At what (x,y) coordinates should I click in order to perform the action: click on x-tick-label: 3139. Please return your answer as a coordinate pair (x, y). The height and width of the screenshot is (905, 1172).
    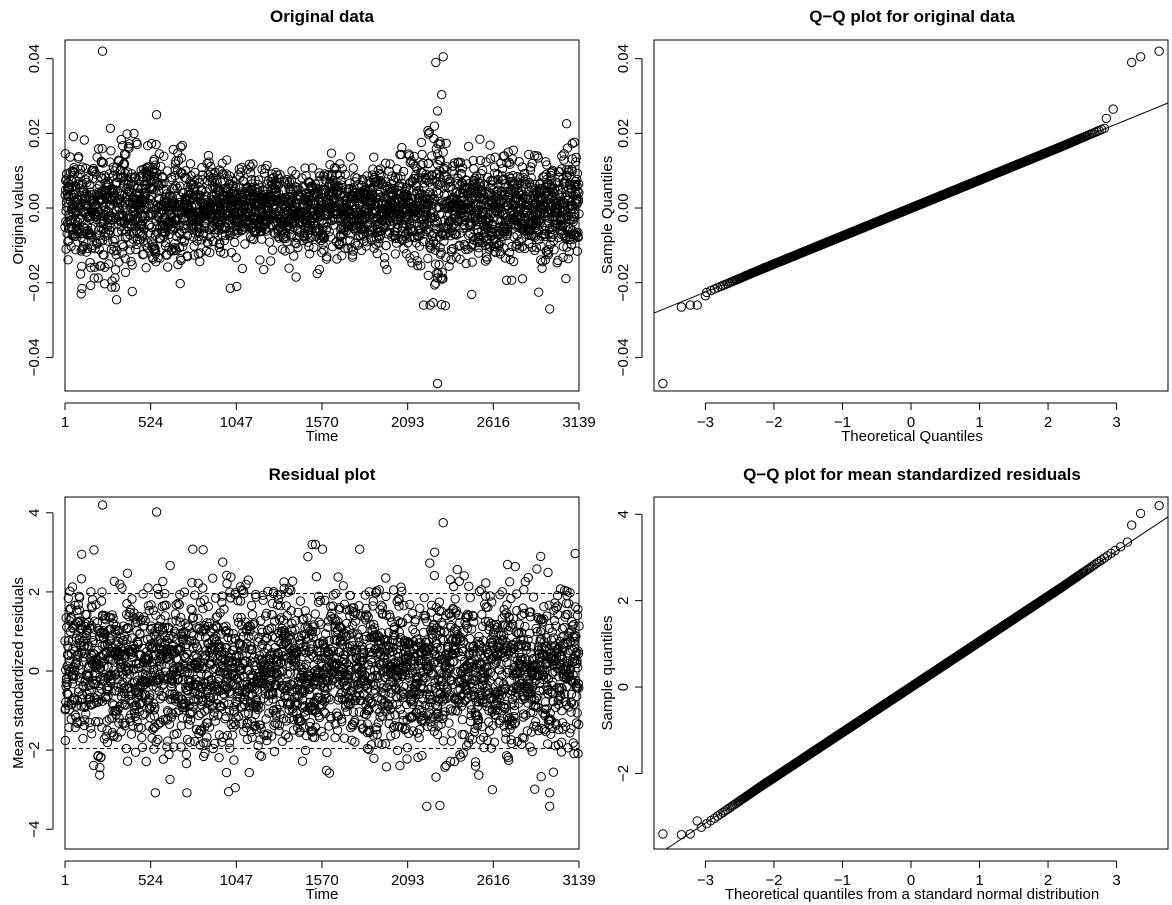
    Looking at the image, I should click on (578, 422).